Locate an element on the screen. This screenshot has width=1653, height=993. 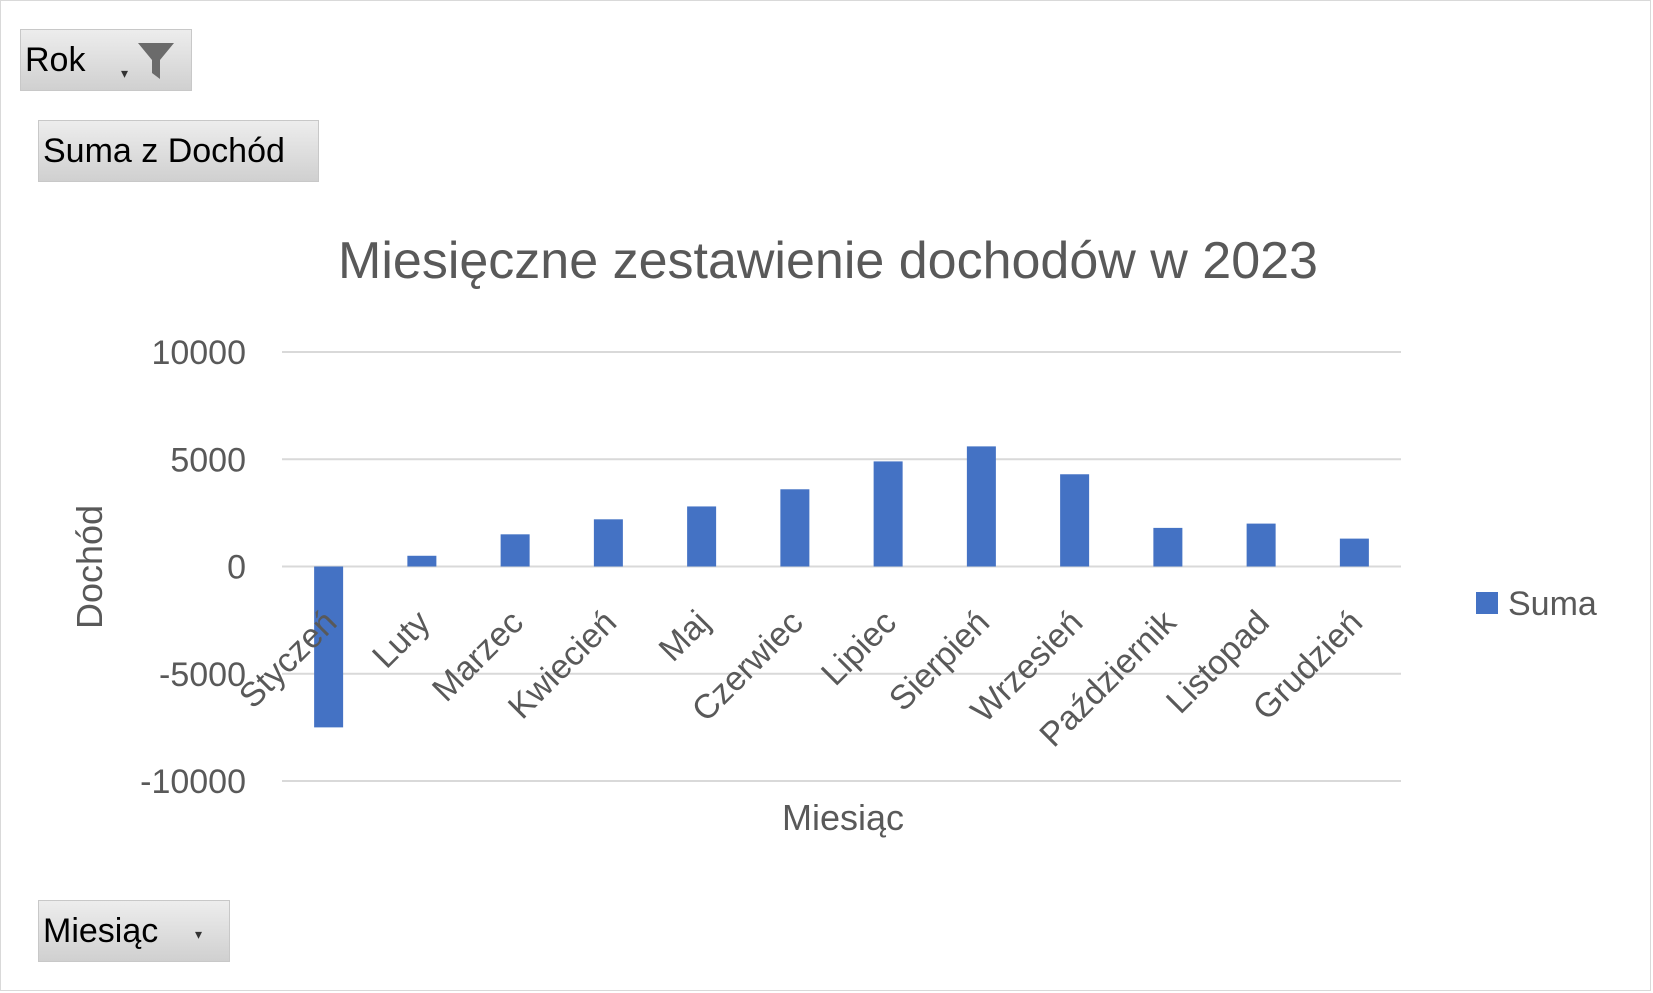
x-tick-label: Maj is located at coordinates (685, 636).